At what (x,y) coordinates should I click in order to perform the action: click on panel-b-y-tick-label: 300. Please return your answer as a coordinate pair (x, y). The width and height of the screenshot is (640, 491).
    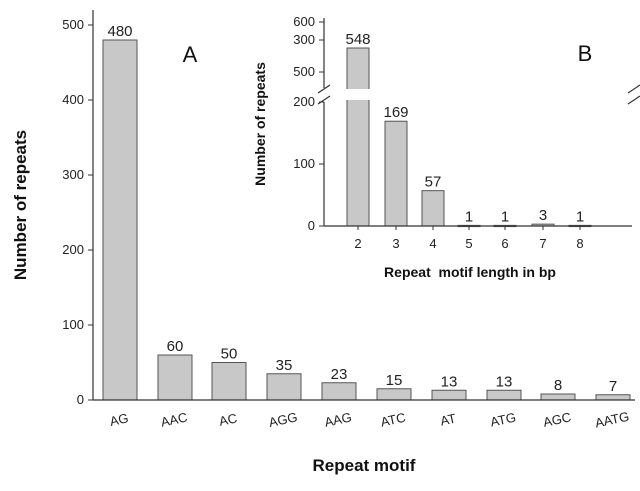
    Looking at the image, I should click on (304, 39).